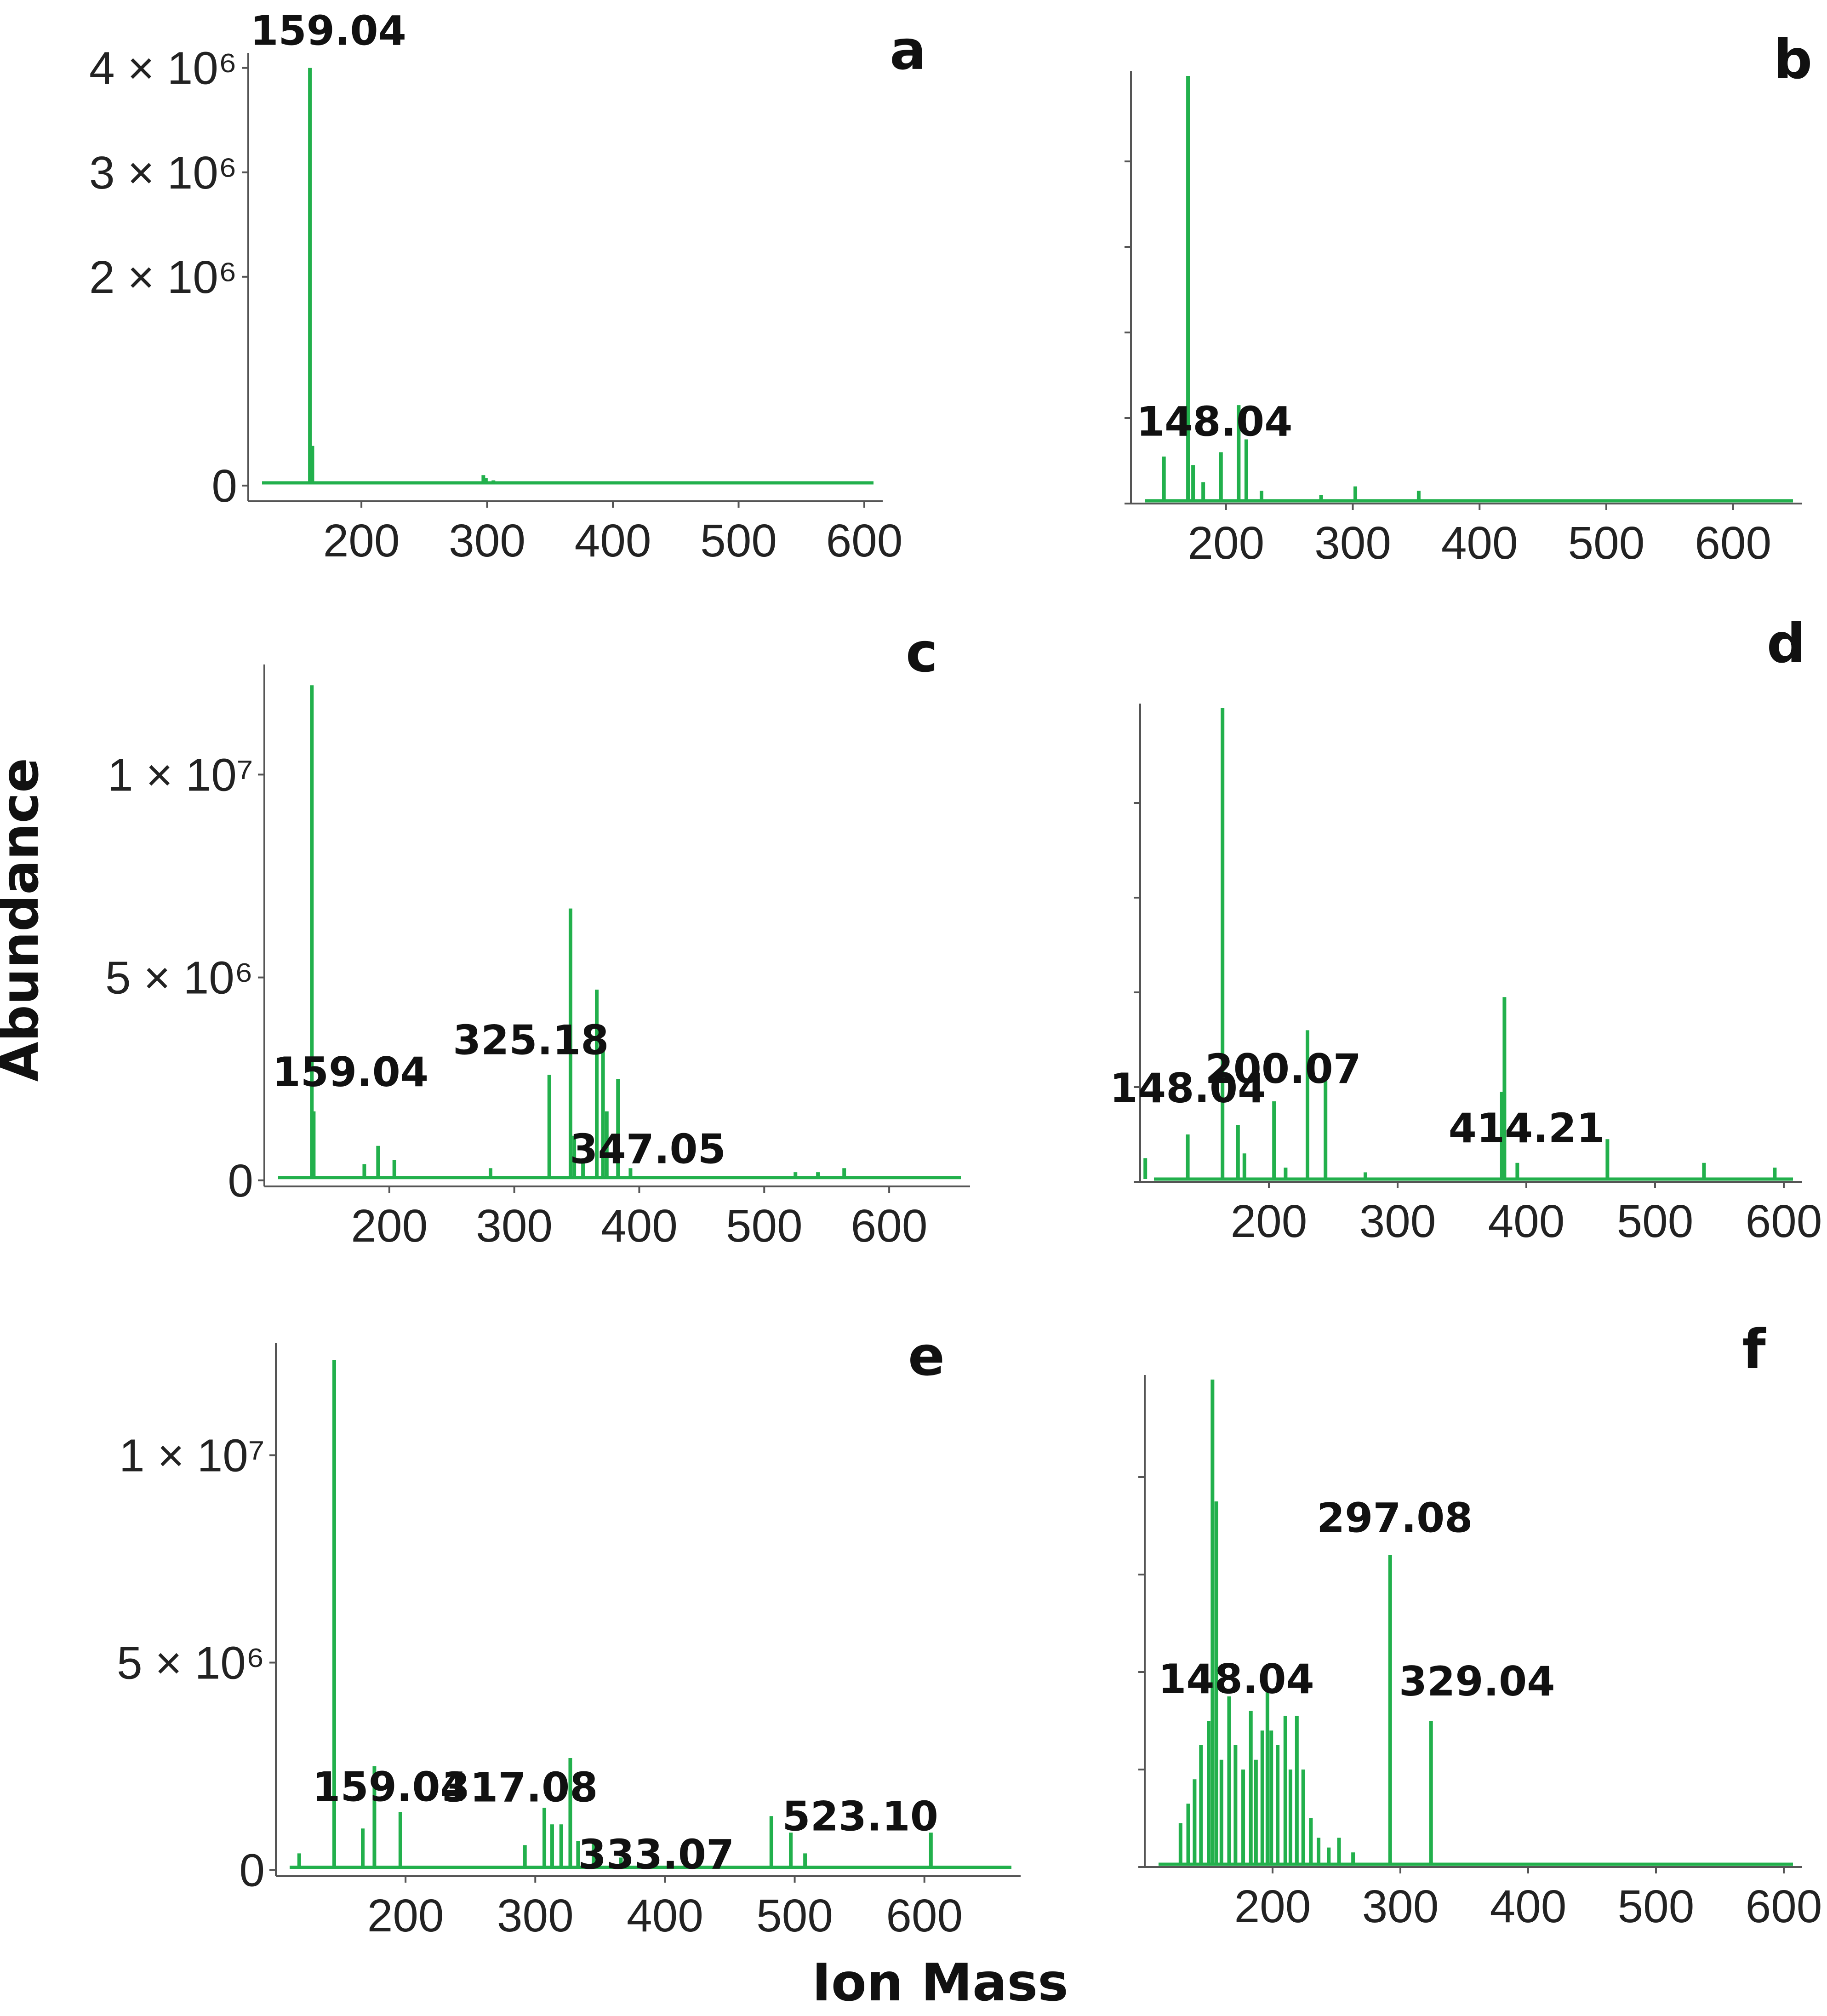 This screenshot has height=2016, width=1827. I want to click on peak-annotation: 317.08, so click(520, 1787).